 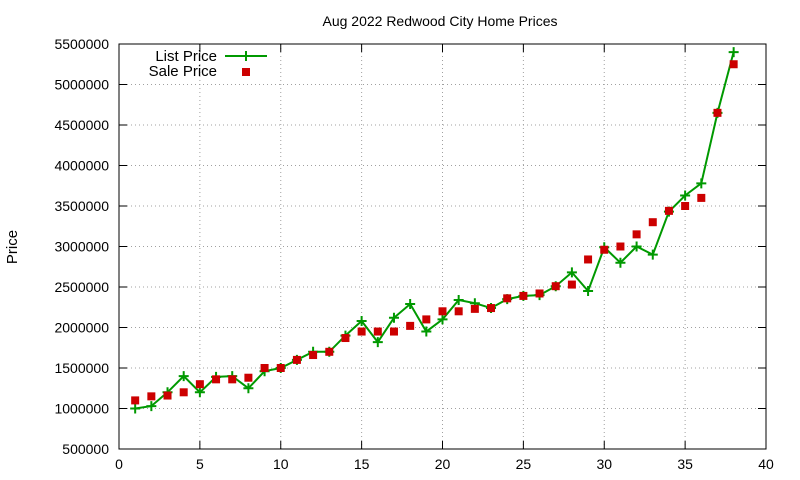 I want to click on y-tick-label: 1500000, so click(x=81, y=368).